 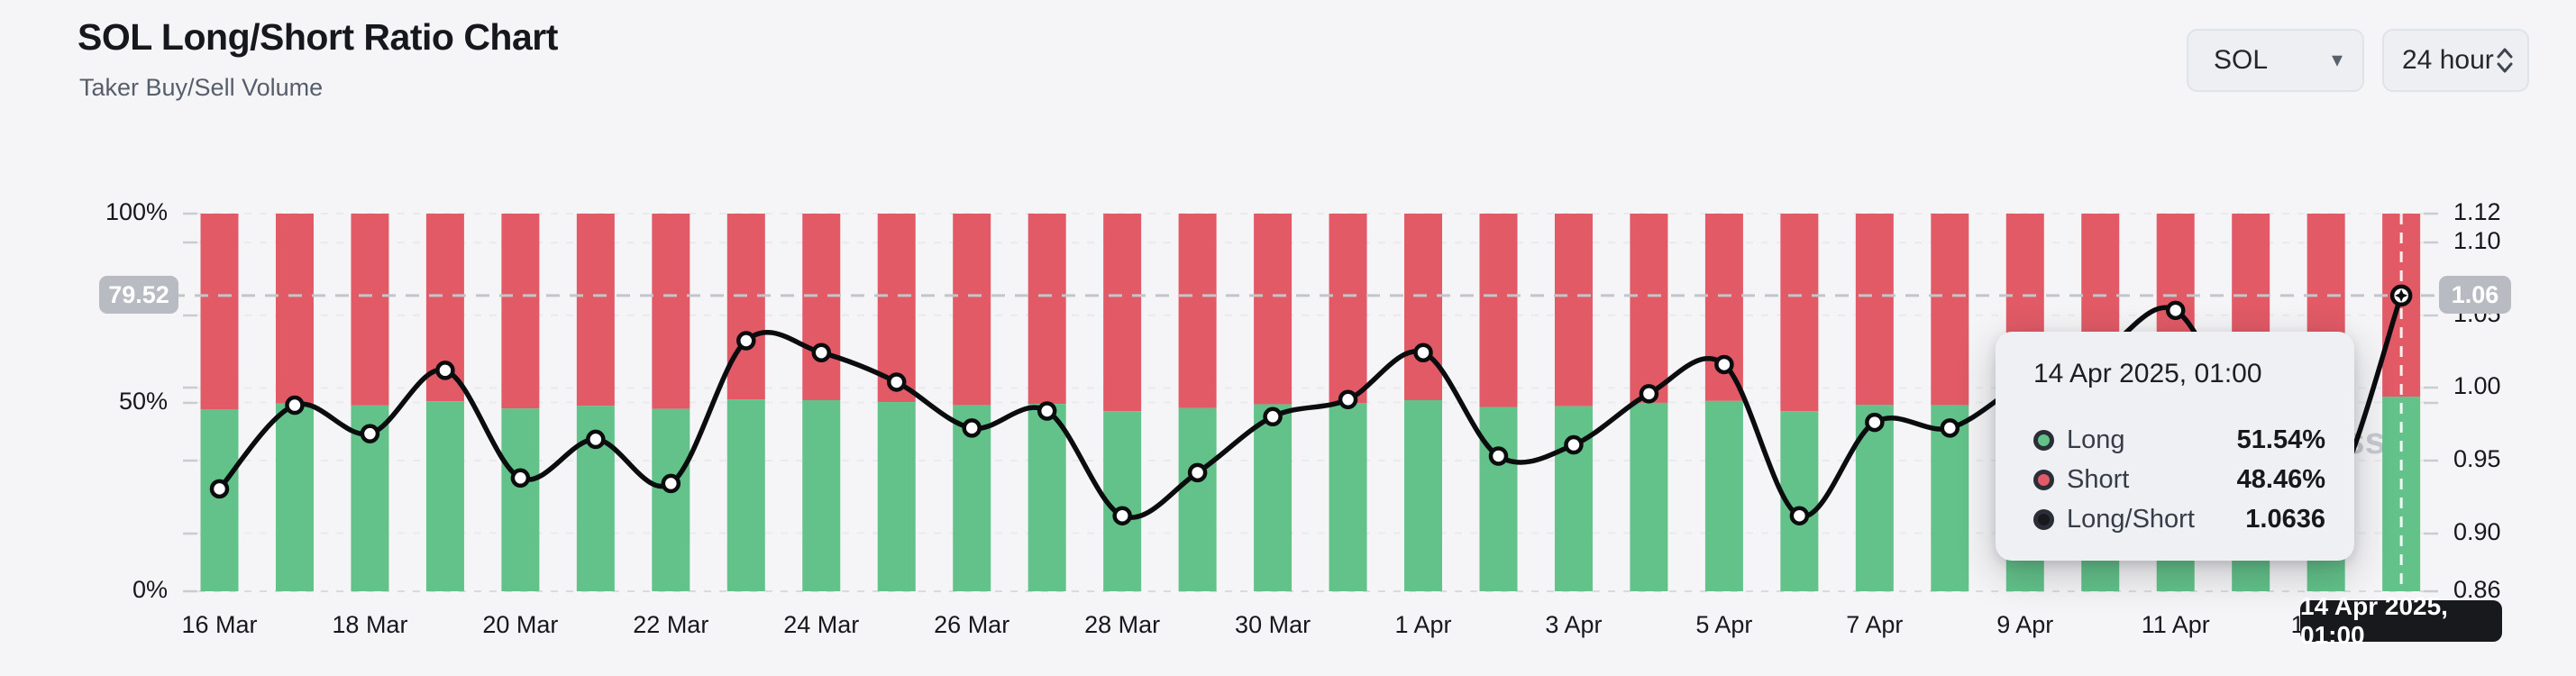 I want to click on tooltip-row-short: Short 48.46%, so click(x=2184, y=480).